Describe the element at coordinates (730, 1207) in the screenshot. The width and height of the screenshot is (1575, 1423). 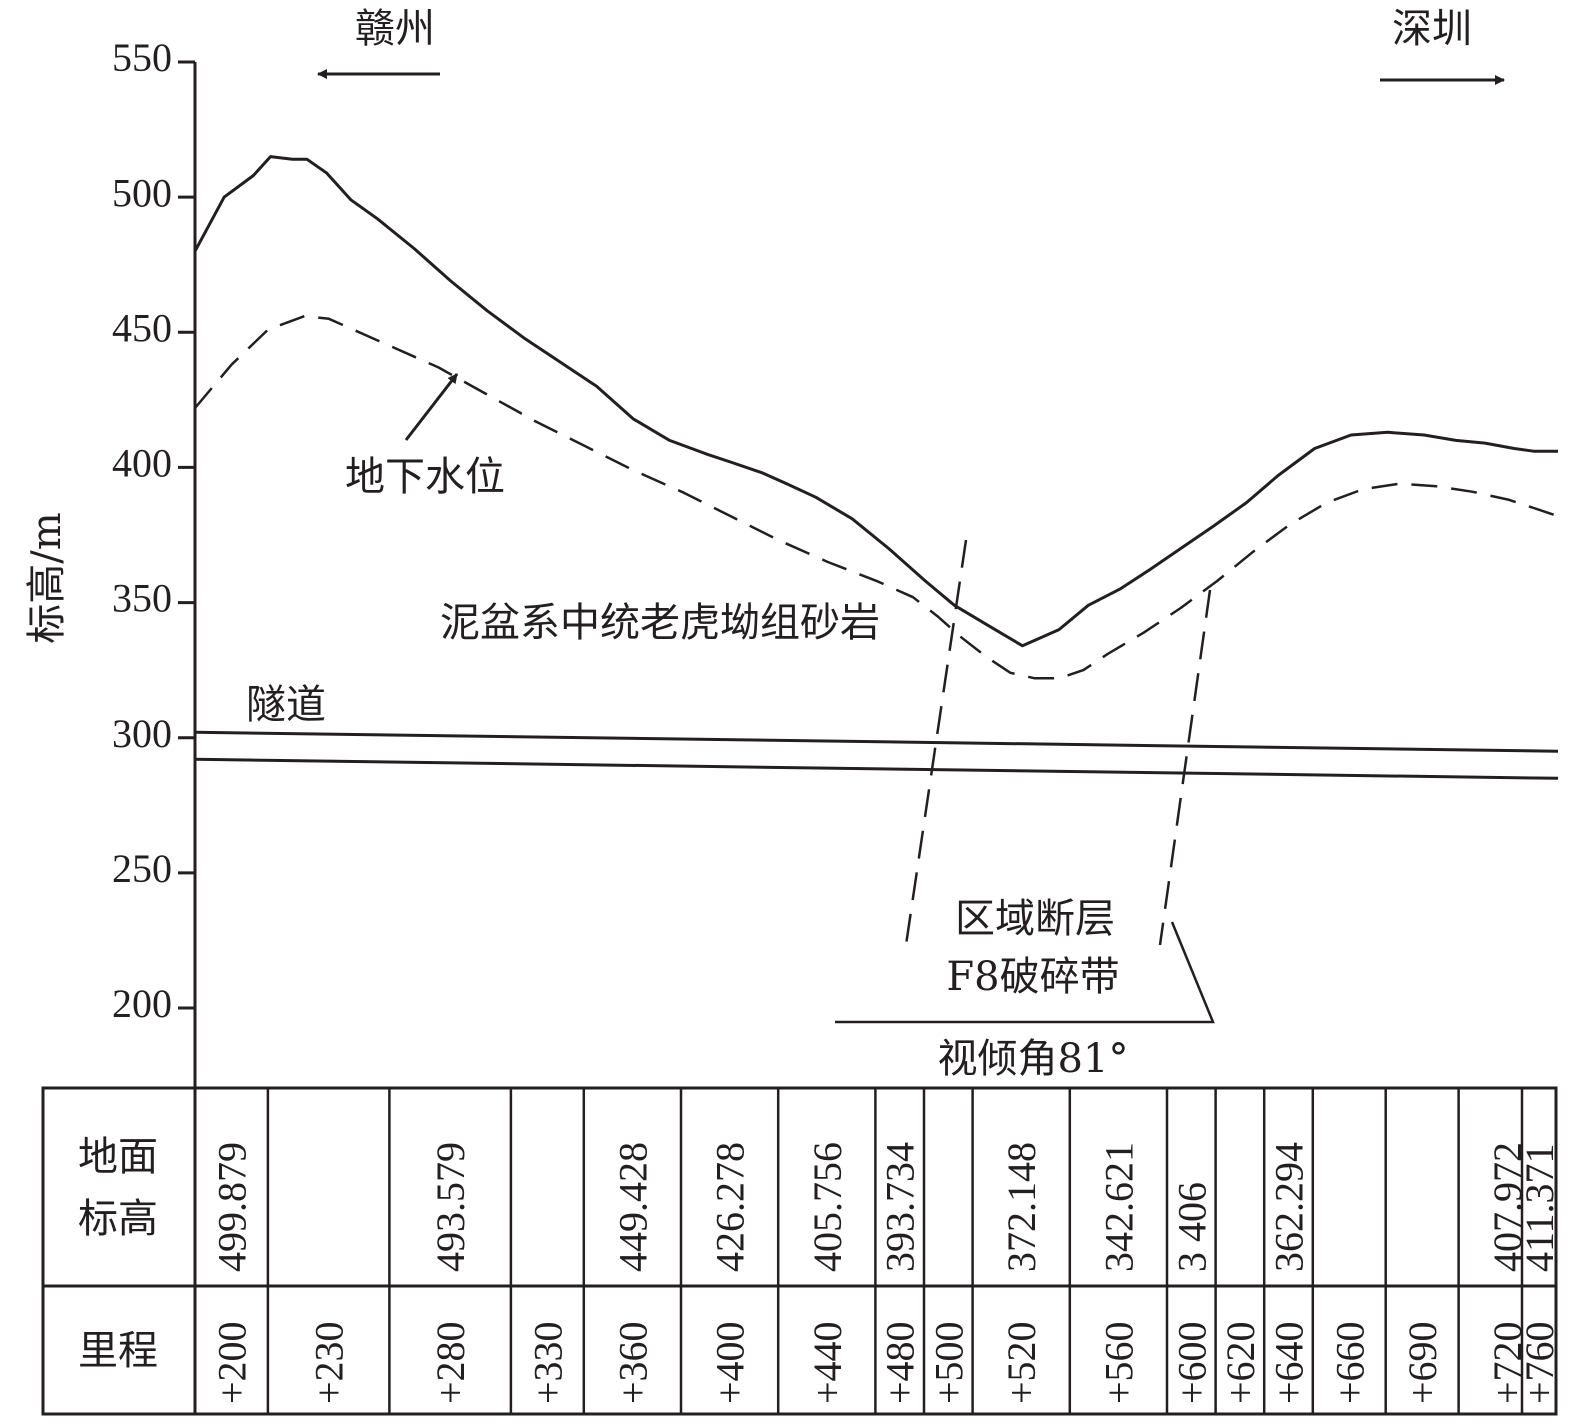
I see `elevation-cell: 426.278` at that location.